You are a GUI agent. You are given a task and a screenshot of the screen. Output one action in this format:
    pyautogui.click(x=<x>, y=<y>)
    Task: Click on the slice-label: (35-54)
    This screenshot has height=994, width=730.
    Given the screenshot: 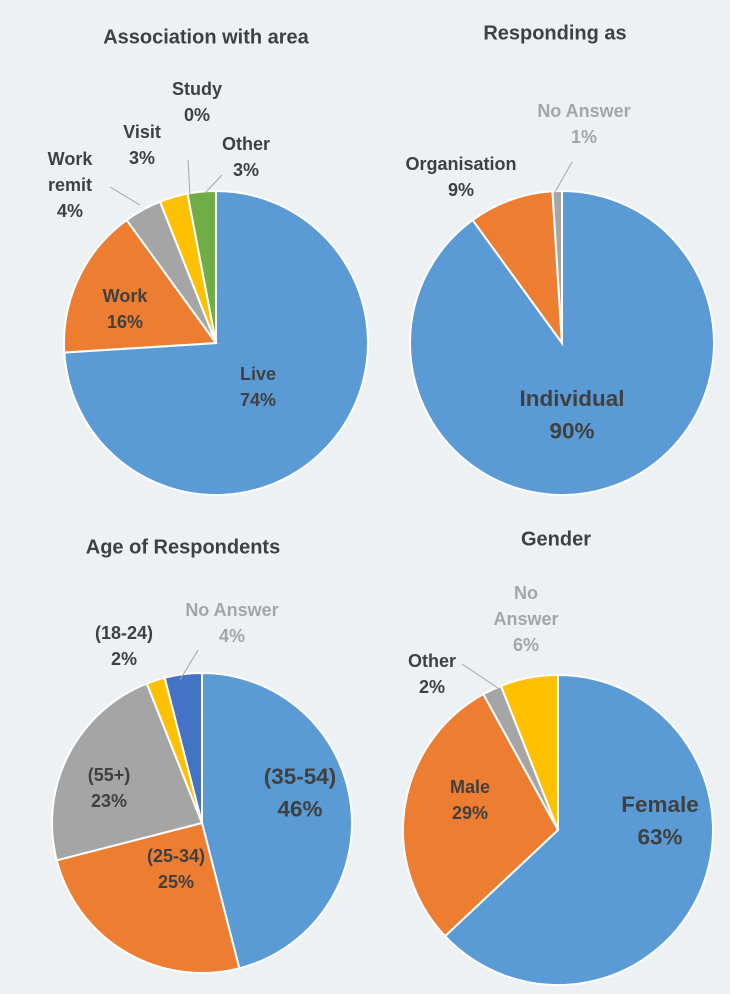 What is the action you would take?
    pyautogui.click(x=300, y=776)
    